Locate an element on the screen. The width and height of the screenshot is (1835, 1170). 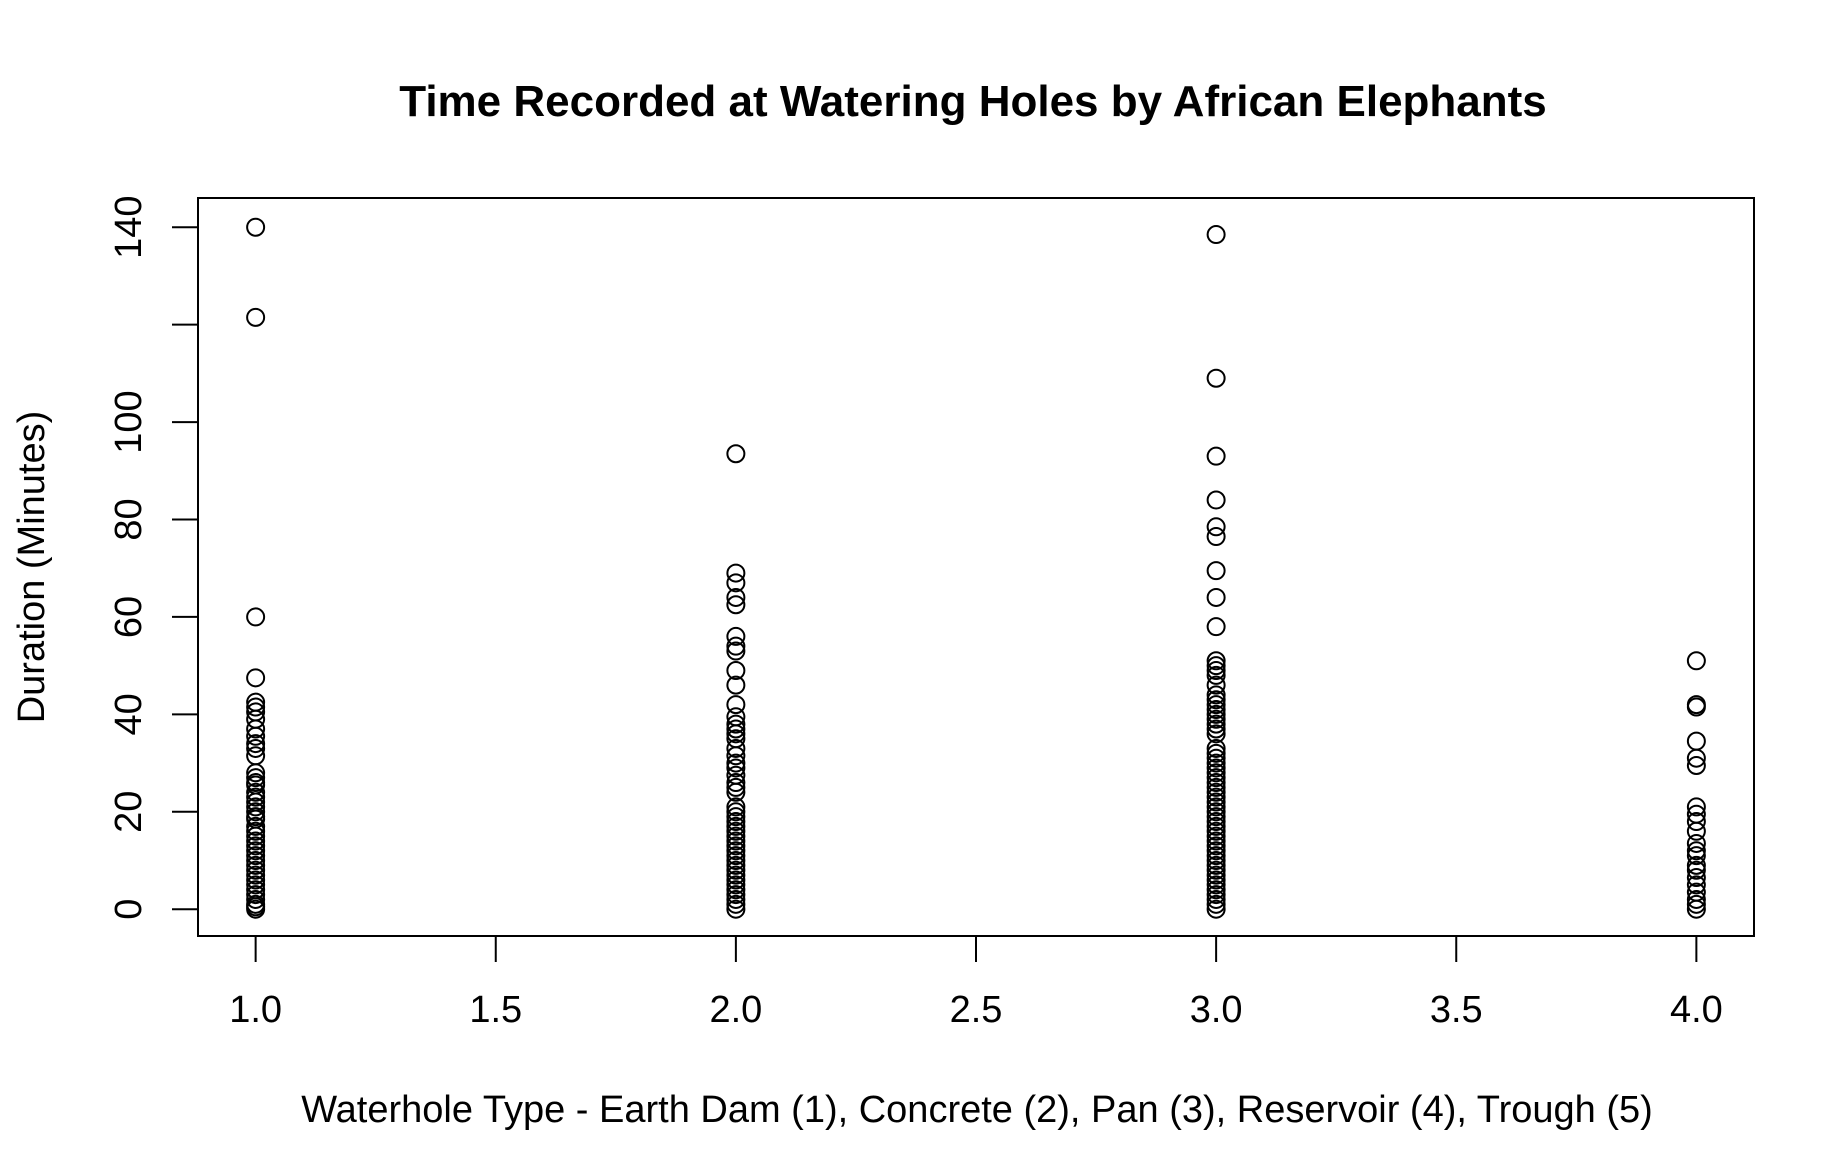
y-tick-label: 60 is located at coordinates (129, 617).